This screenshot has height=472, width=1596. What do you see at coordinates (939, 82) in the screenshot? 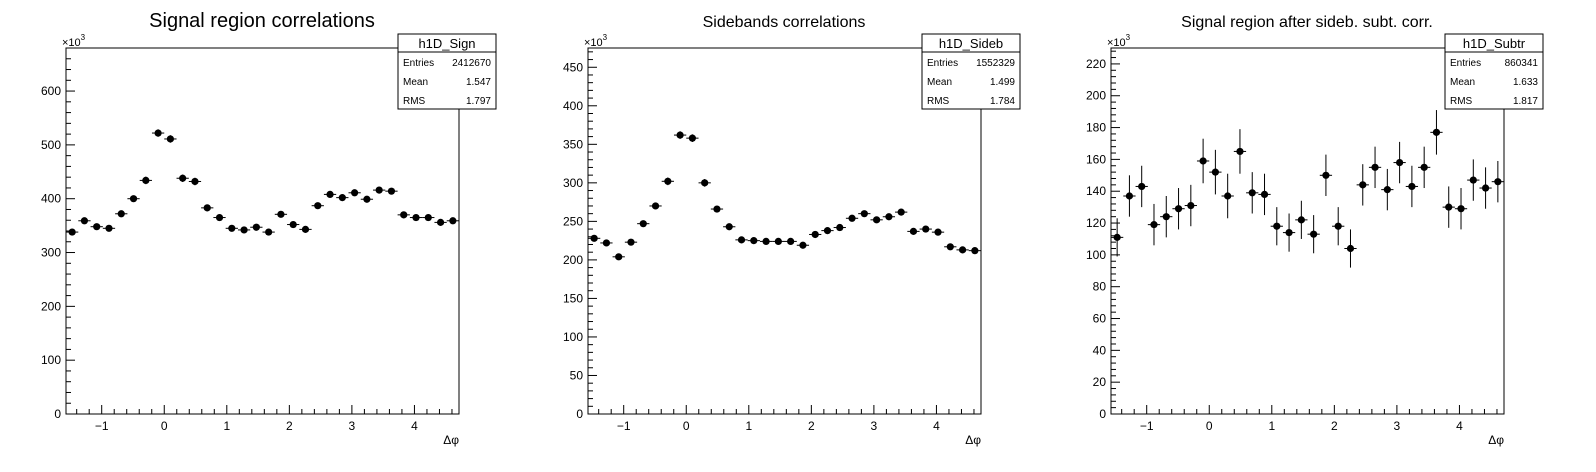
I see `stats-label: Mean` at bounding box center [939, 82].